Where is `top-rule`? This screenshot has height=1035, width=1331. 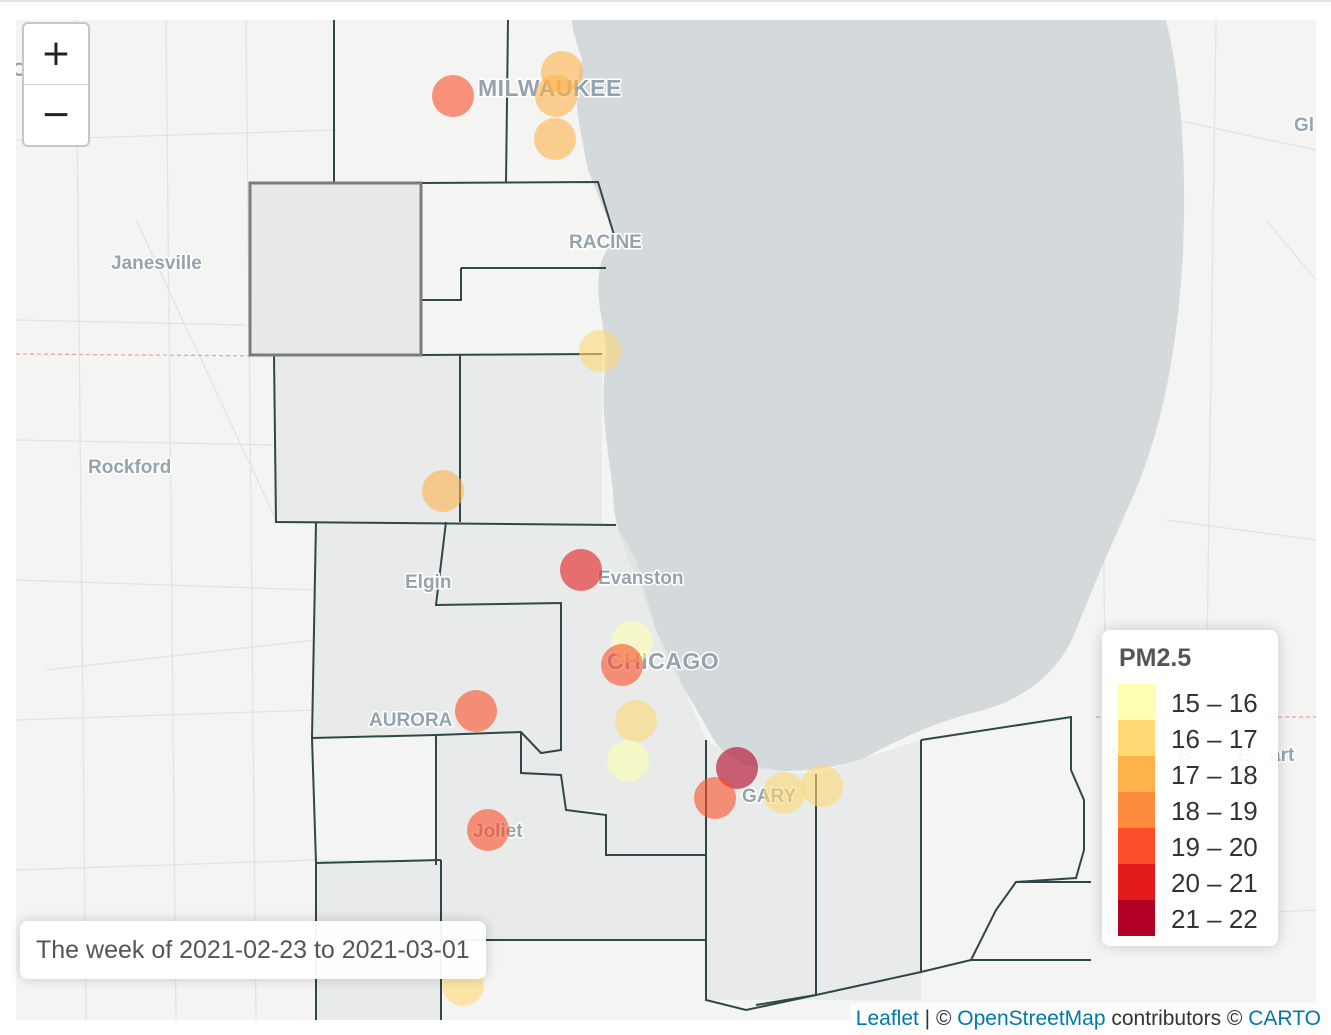 top-rule is located at coordinates (665, 1).